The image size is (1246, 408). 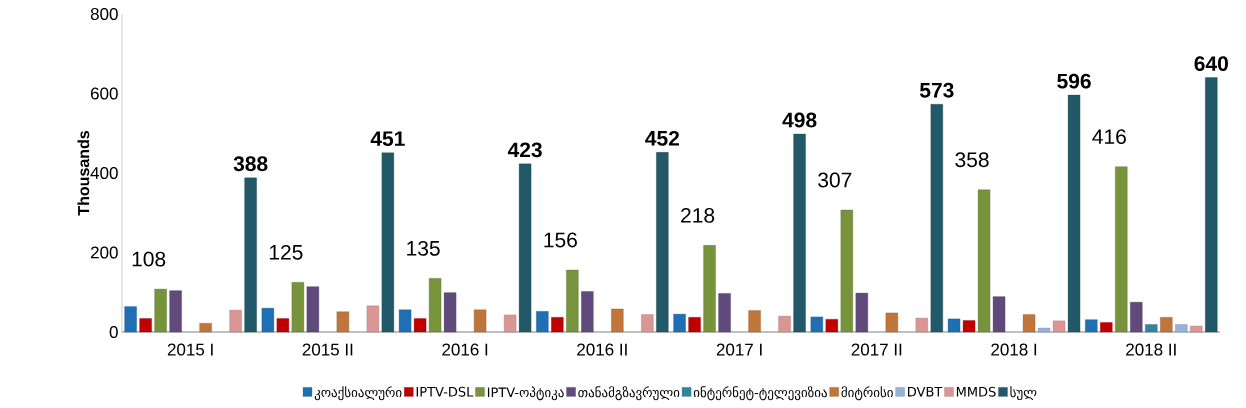 What do you see at coordinates (445, 391) in the screenshot?
I see `legend-label: IPTV-DSL` at bounding box center [445, 391].